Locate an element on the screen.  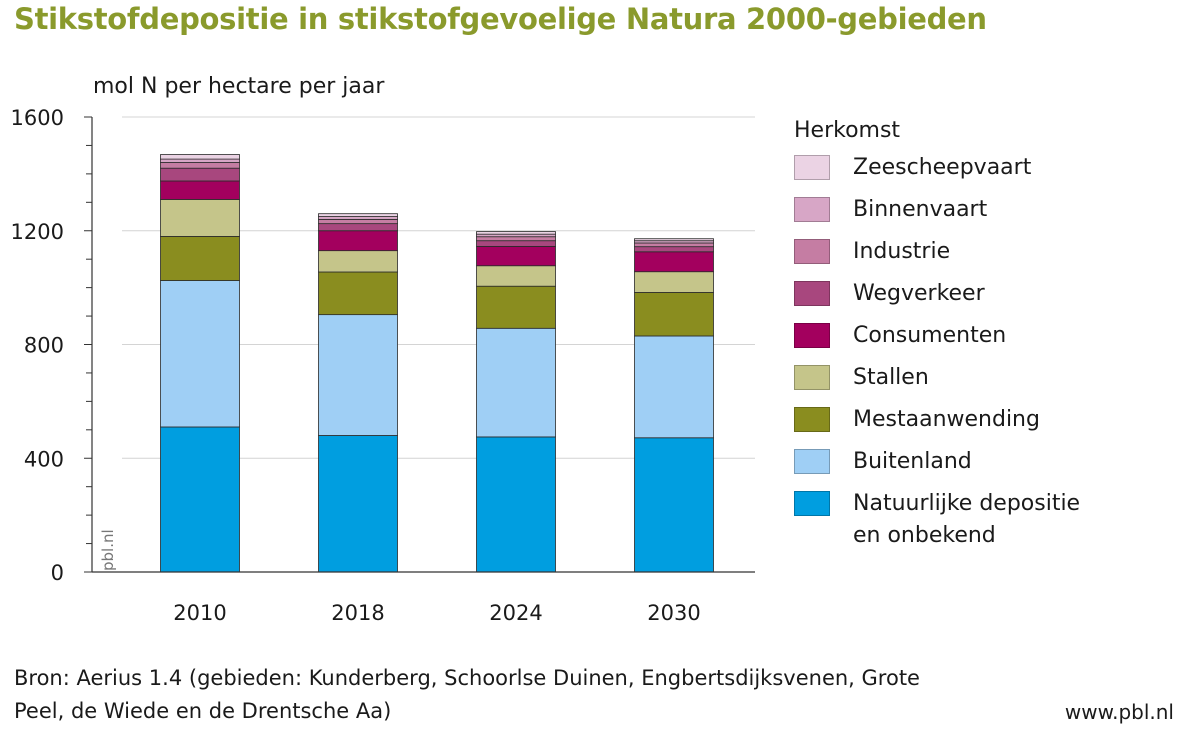
legend-label: Buitenland is located at coordinates (912, 461).